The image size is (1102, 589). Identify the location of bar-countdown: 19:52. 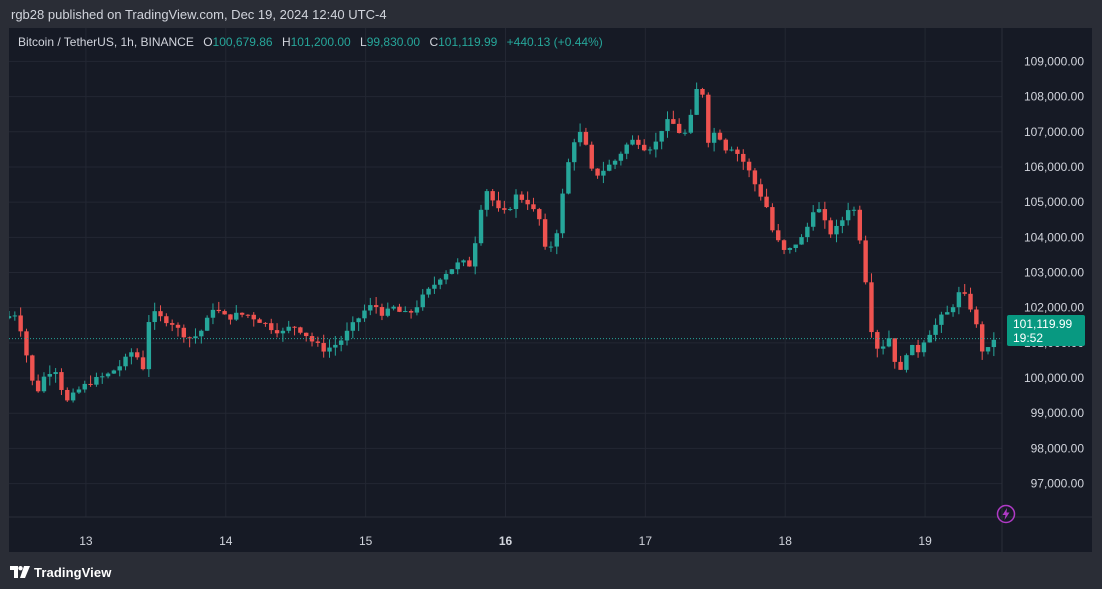
(1028, 338).